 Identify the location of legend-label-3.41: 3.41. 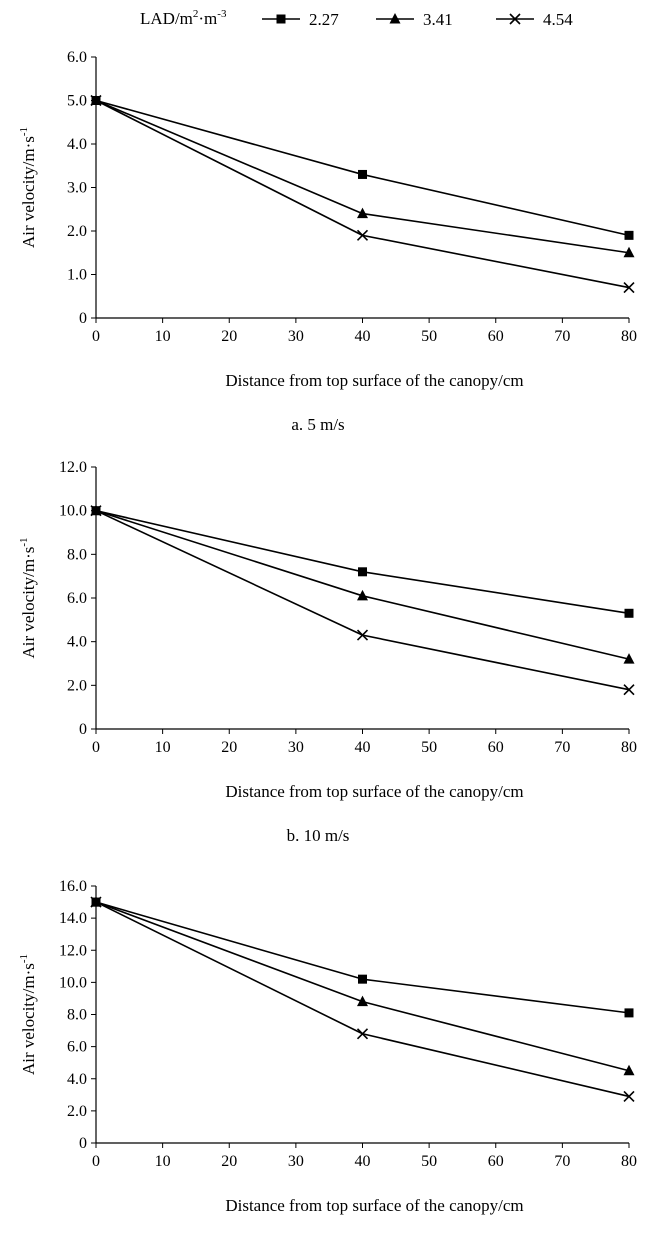
(438, 19).